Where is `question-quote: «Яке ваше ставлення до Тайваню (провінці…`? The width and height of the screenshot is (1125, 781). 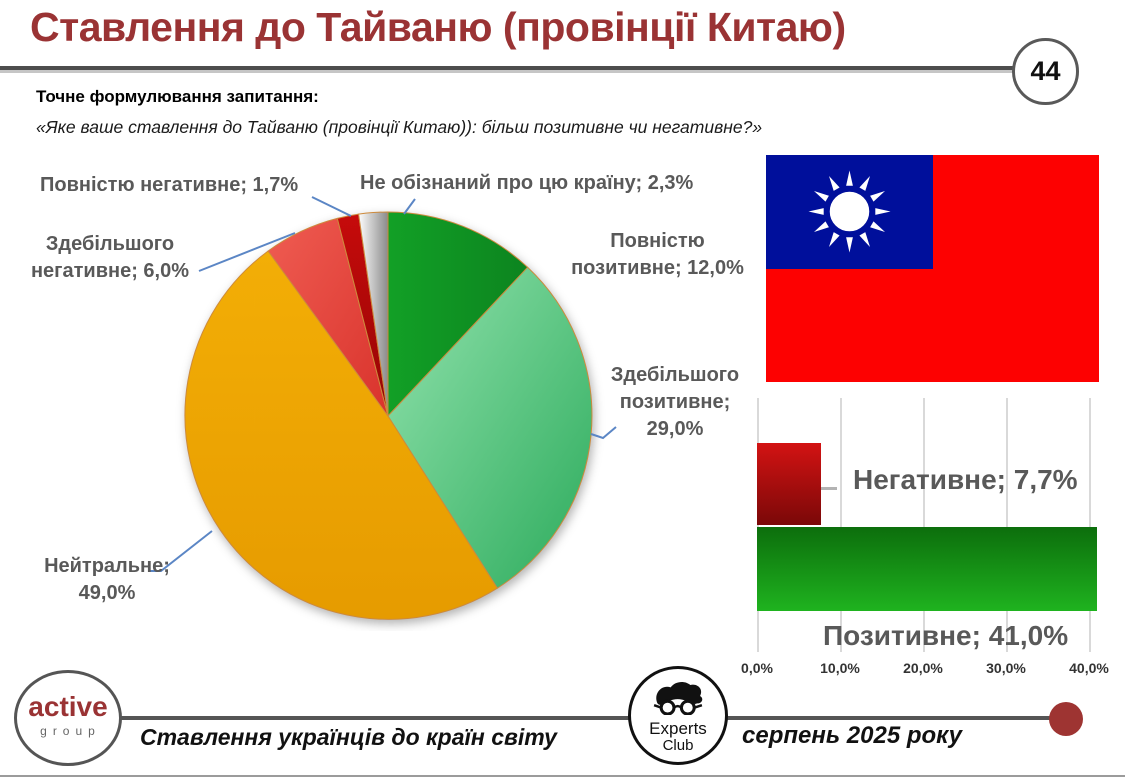 question-quote: «Яке ваше ставлення до Тайваню (провінці… is located at coordinates (399, 127).